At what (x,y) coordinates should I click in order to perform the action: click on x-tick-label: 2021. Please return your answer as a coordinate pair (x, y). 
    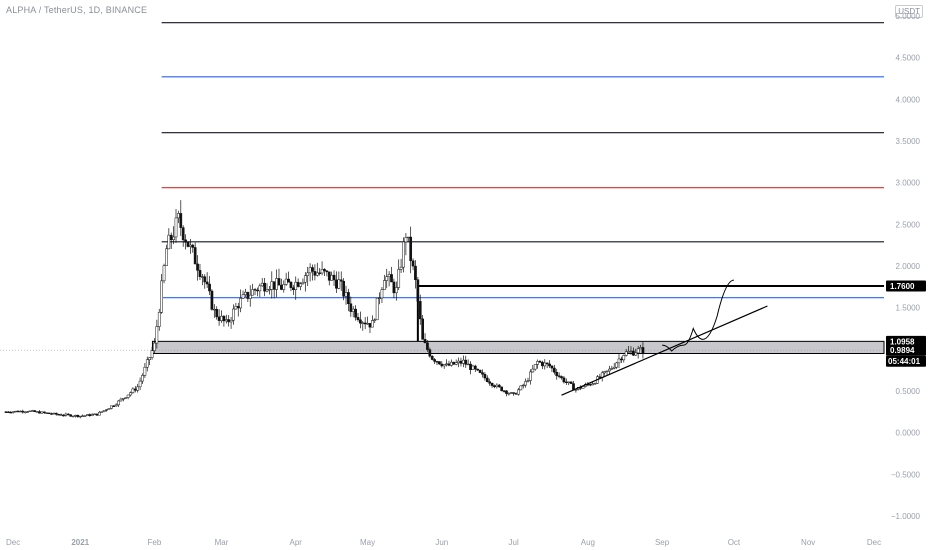
    Looking at the image, I should click on (80, 542).